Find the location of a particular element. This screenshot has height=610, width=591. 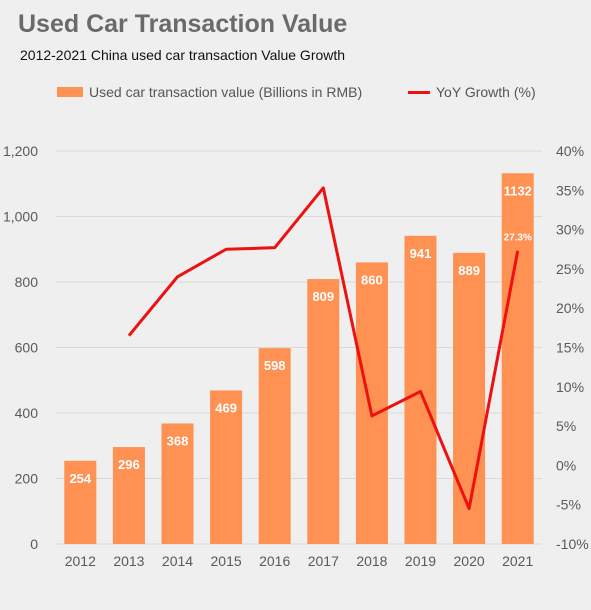

legend-item-line: YoY Growth (%) is located at coordinates (472, 92).